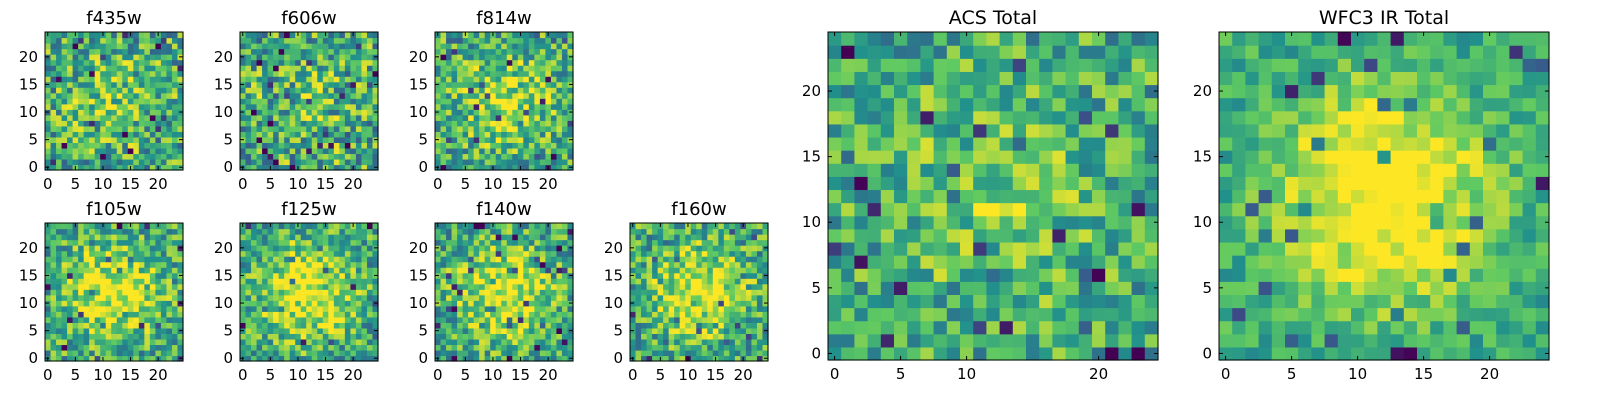  Describe the element at coordinates (33, 358) in the screenshot. I see `y-tick-label: 0` at that location.